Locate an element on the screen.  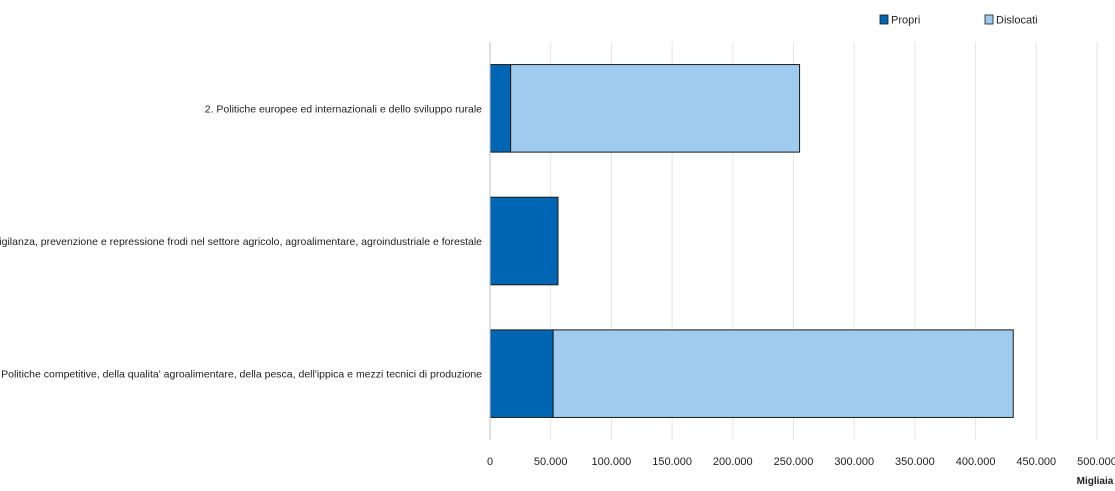
x-tick-label: 450.000 is located at coordinates (1036, 462).